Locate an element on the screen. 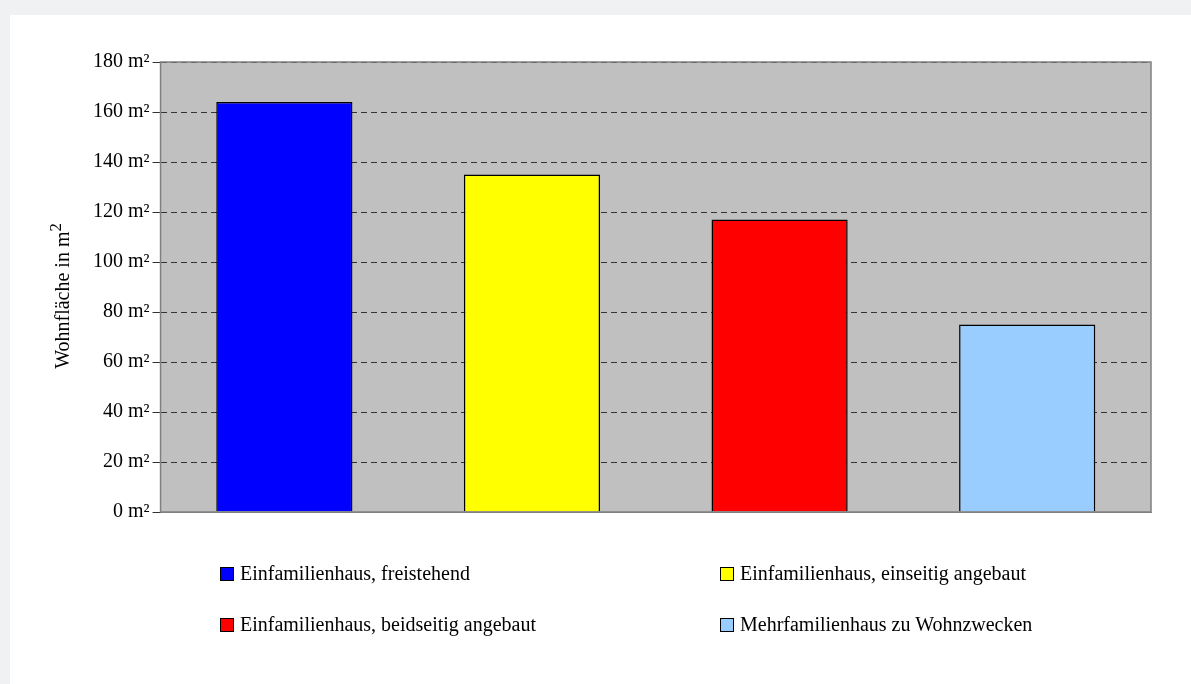 Image resolution: width=1191 pixels, height=684 pixels. y-tick-label: 40 m² is located at coordinates (126, 410).